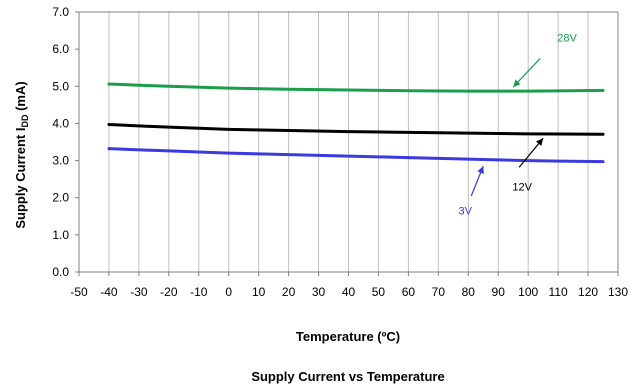  Describe the element at coordinates (60, 49) in the screenshot. I see `y-tick-label-6: 6.0` at that location.